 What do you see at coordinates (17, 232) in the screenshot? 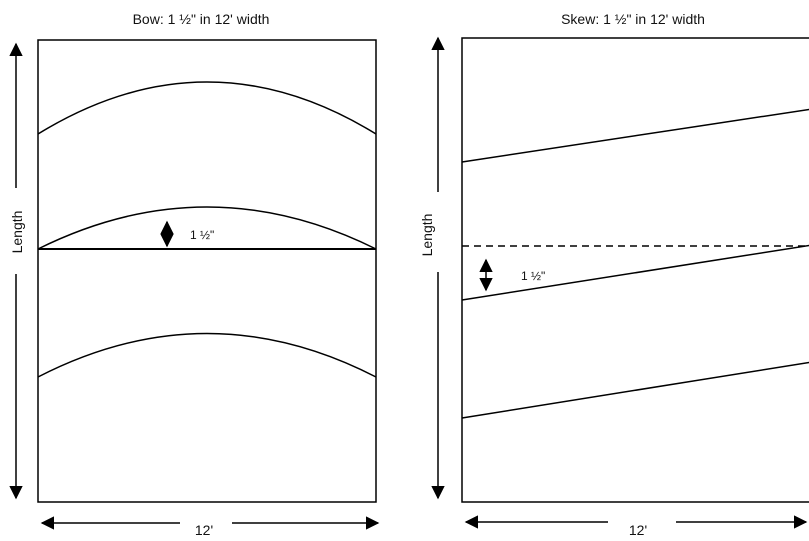
I see `bow-length-label: Length` at bounding box center [17, 232].